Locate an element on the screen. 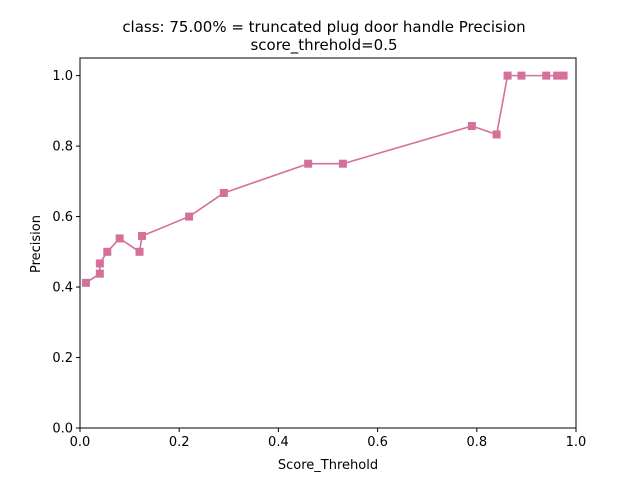 This screenshot has height=480, width=640. y-tick-label: 0.4 is located at coordinates (62, 288).